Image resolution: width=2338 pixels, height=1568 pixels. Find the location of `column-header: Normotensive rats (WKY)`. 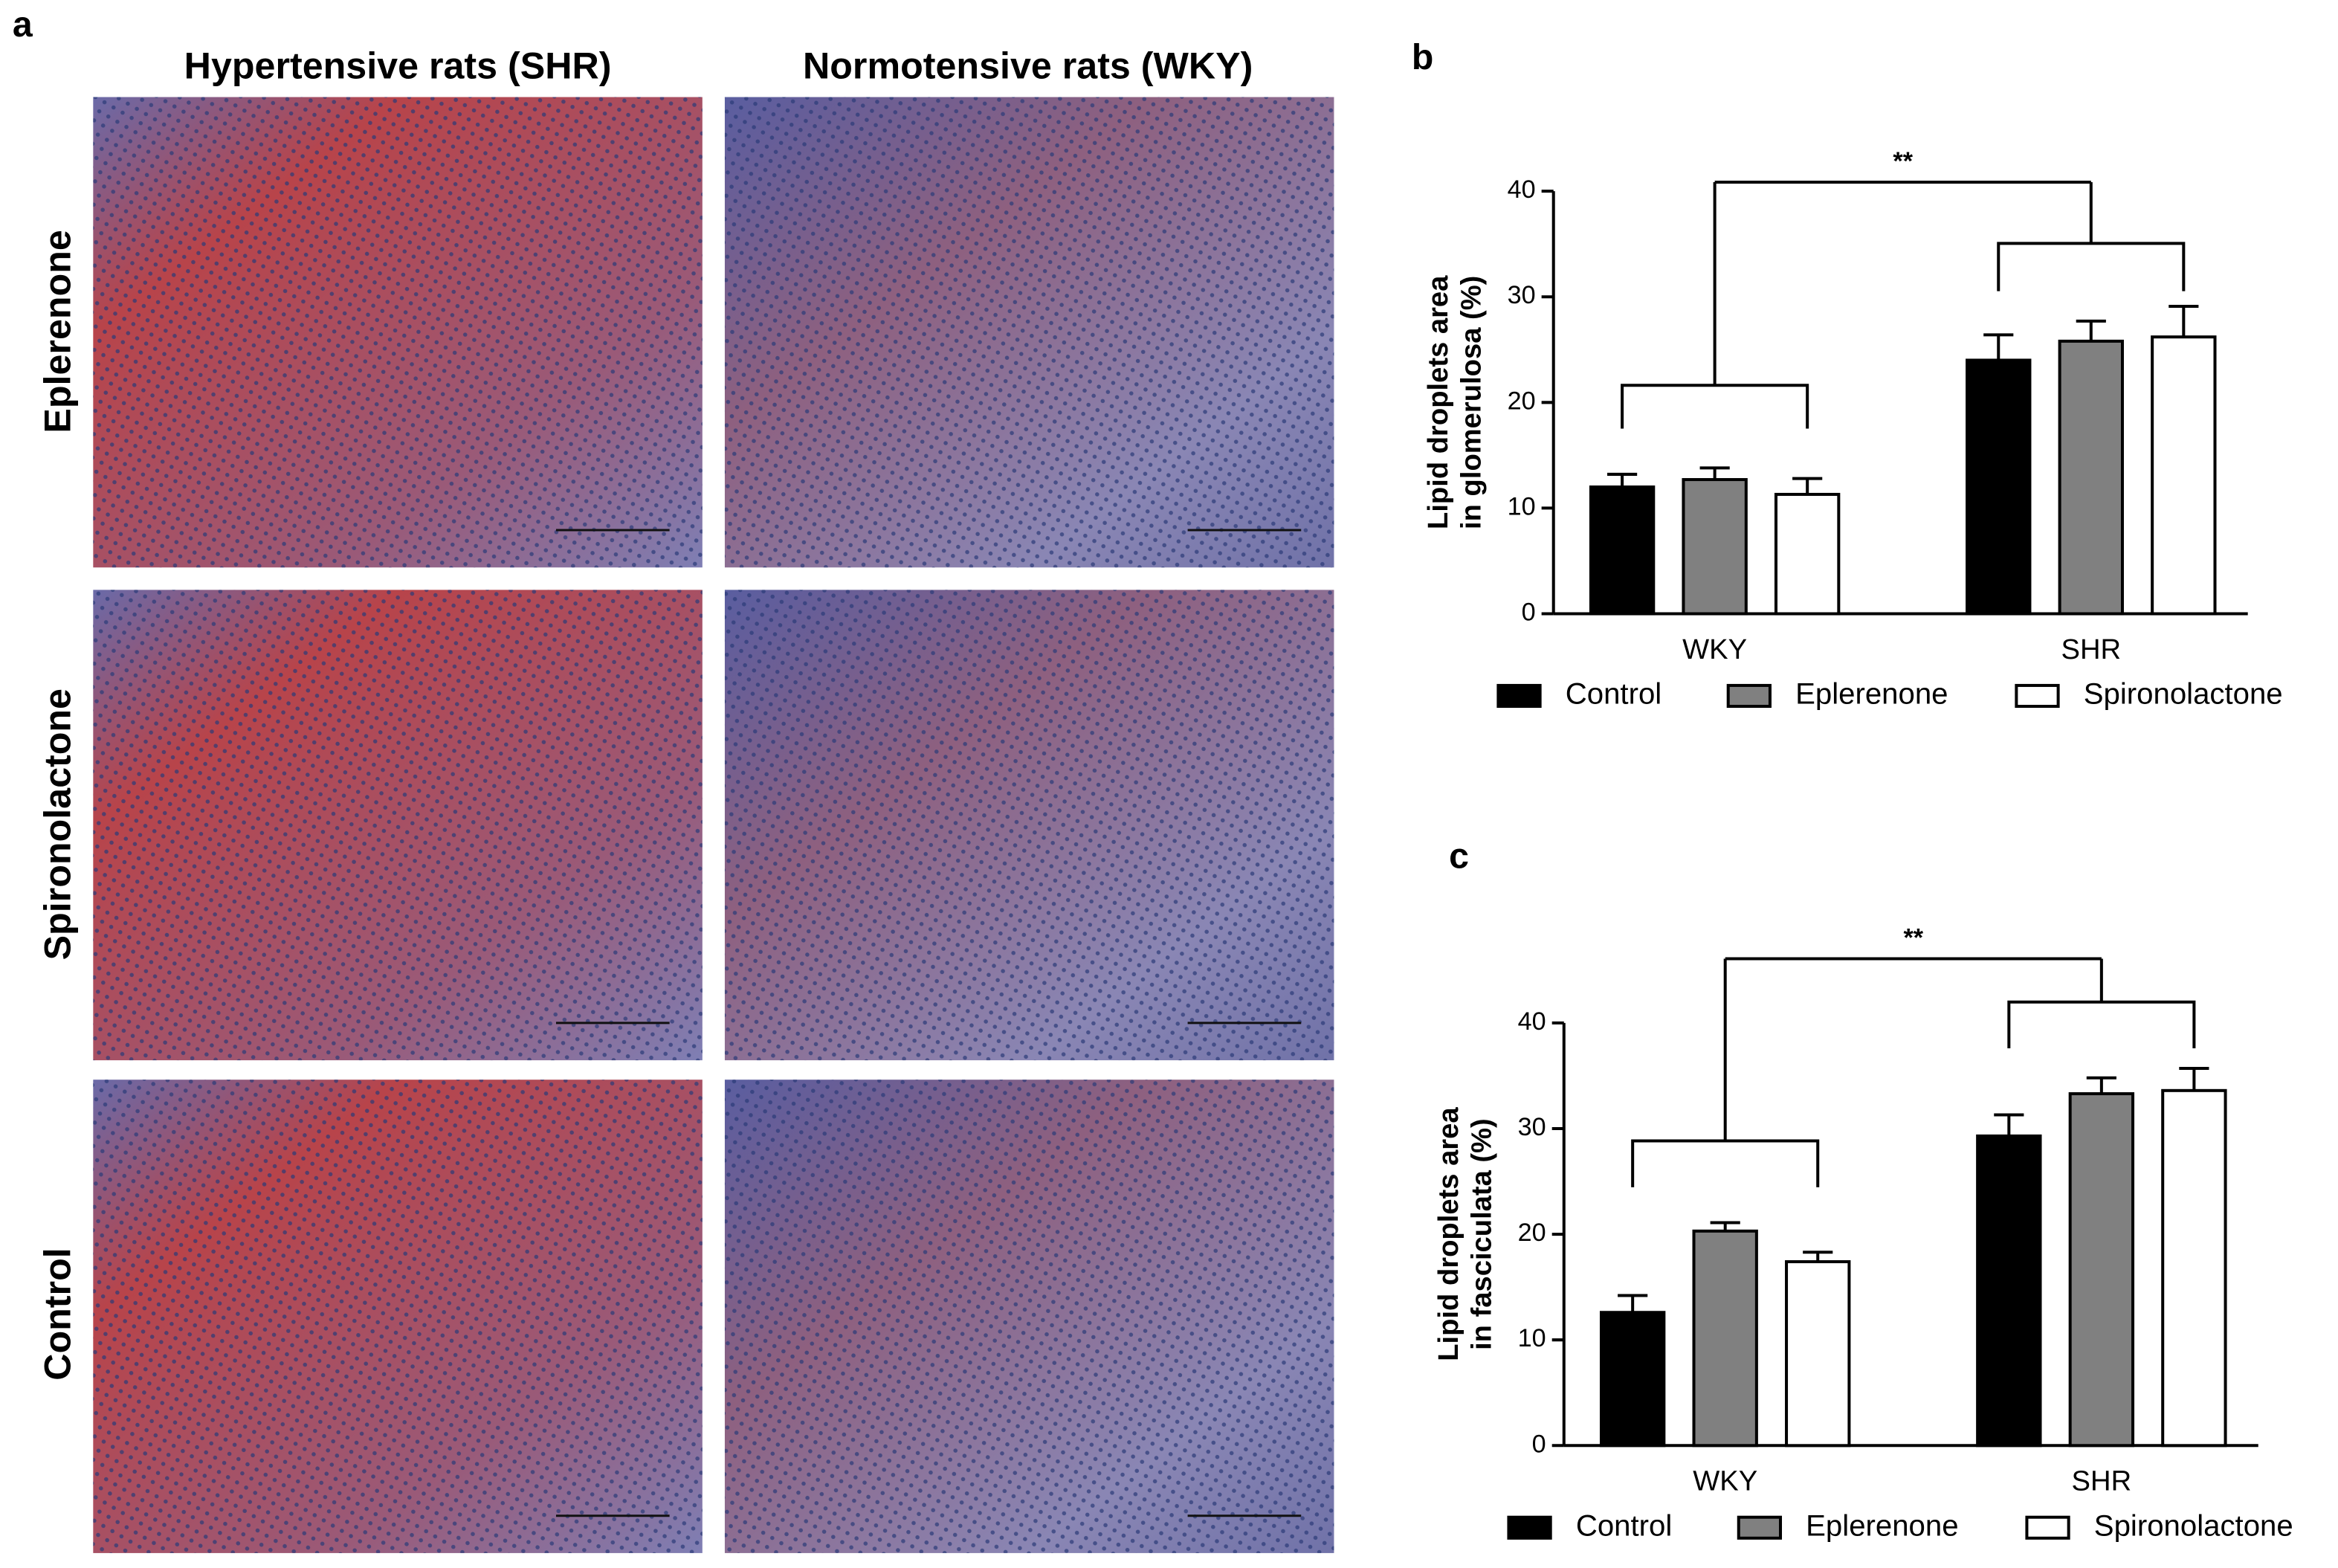

column-header: Normotensive rats (WKY) is located at coordinates (1028, 66).